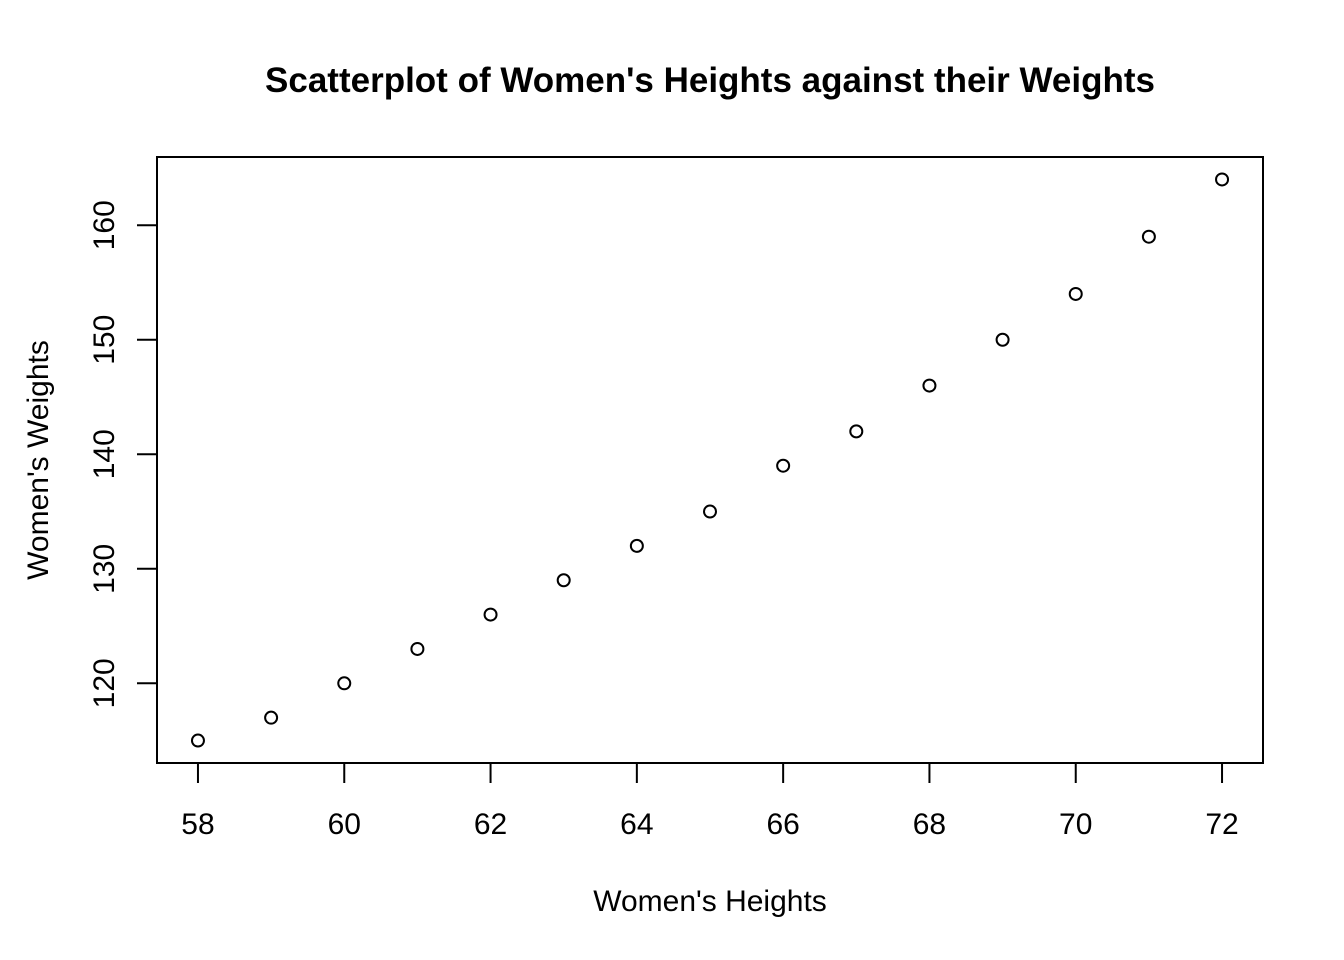 Image resolution: width=1344 pixels, height=960 pixels. I want to click on x-tick-label: 58, so click(197, 824).